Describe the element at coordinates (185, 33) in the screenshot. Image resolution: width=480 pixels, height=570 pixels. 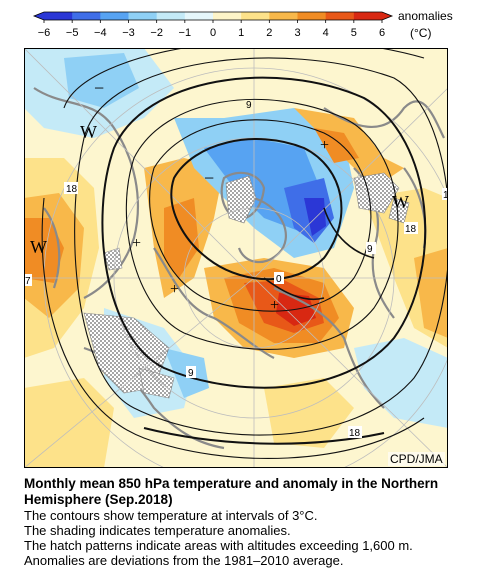
I see `colorbar-tick-label: −1` at that location.